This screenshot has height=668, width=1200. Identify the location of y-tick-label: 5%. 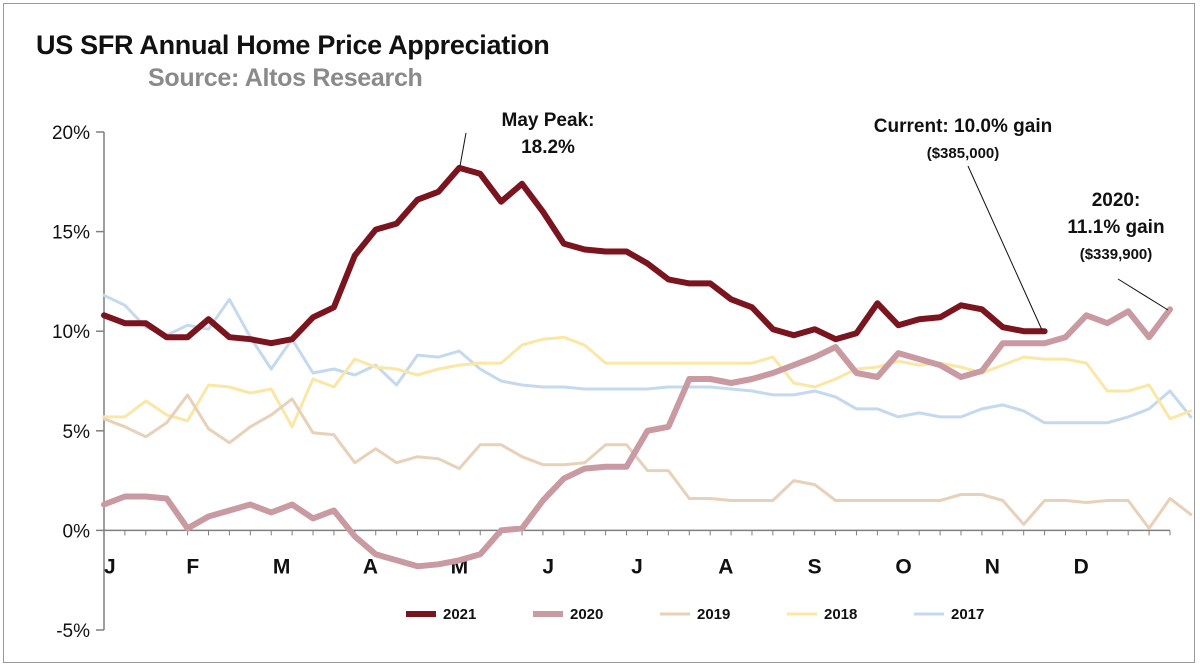
(77, 432).